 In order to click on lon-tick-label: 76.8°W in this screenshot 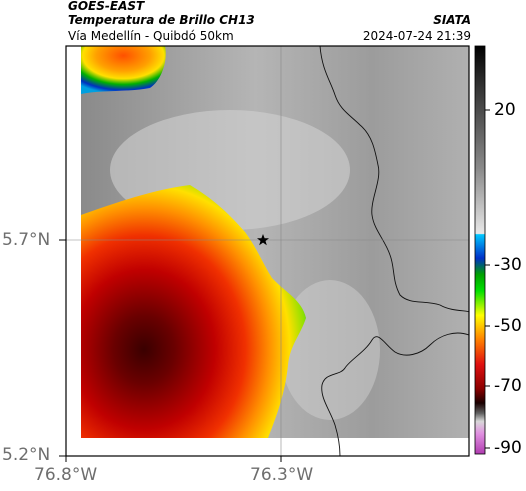, I will do `click(66, 475)`.